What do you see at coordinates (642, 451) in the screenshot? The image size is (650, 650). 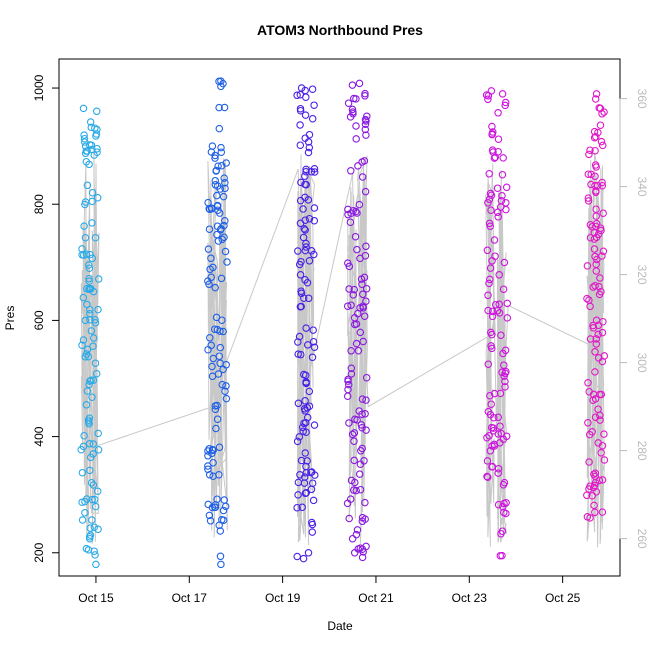 I see `y2-tick-label: 280` at bounding box center [642, 451].